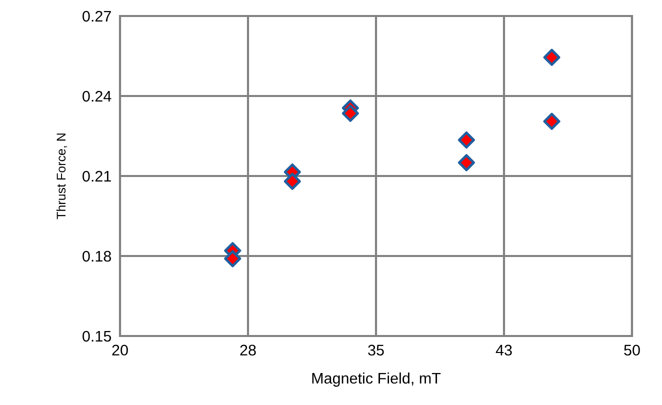 This screenshot has width=662, height=405. I want to click on y-axis-title: Thrust Force, N, so click(62, 177).